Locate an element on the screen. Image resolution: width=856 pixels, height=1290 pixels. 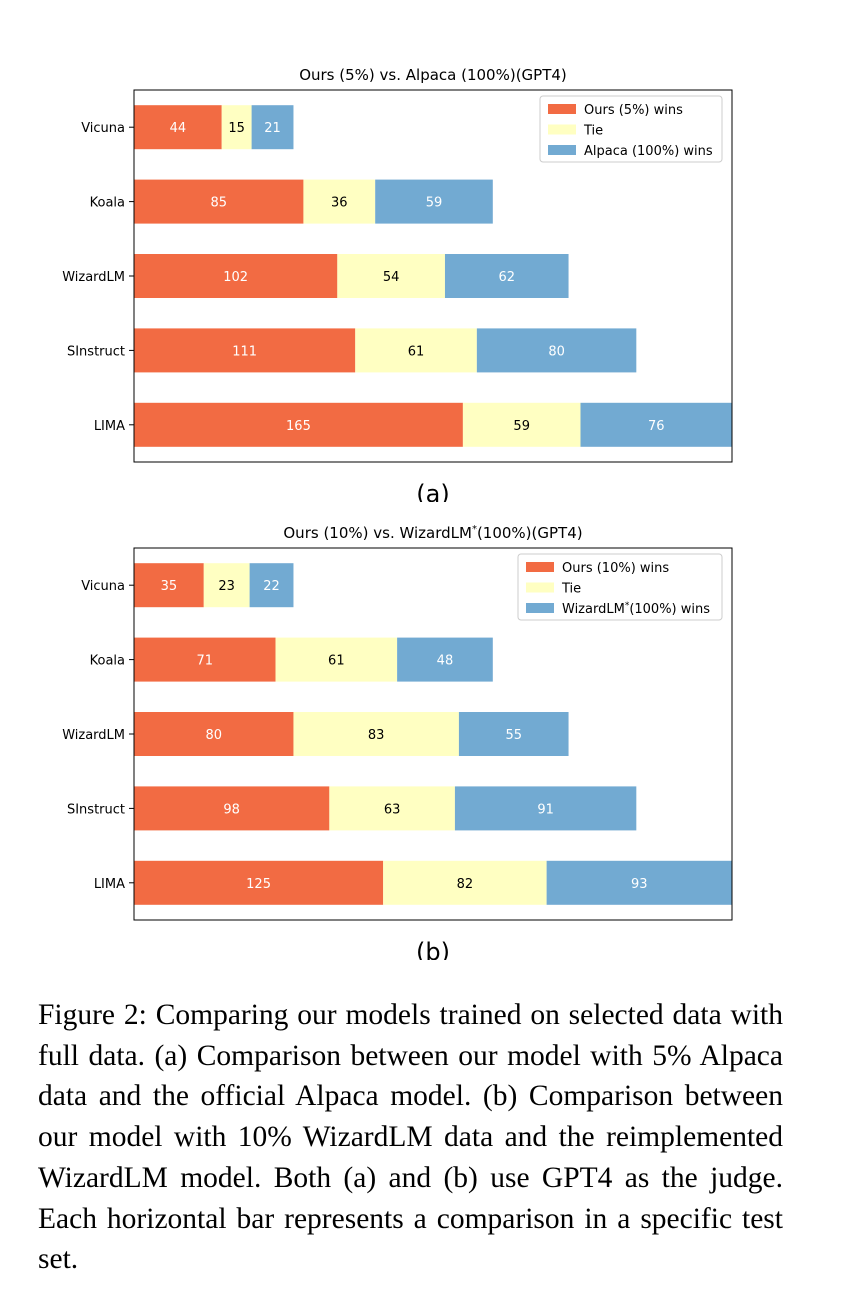
chart-a-bar-wizardlm-s0 is located at coordinates (236, 276).